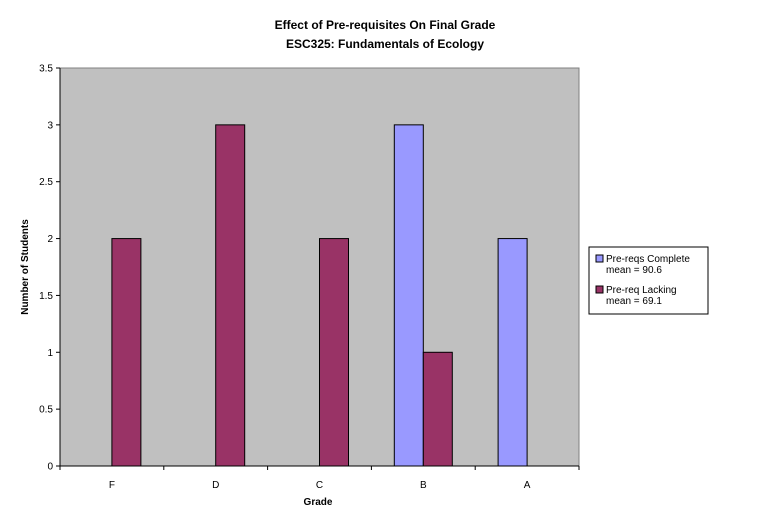 This screenshot has height=525, width=769. What do you see at coordinates (408, 295) in the screenshot?
I see `bar-pre-reqs-complete-b` at bounding box center [408, 295].